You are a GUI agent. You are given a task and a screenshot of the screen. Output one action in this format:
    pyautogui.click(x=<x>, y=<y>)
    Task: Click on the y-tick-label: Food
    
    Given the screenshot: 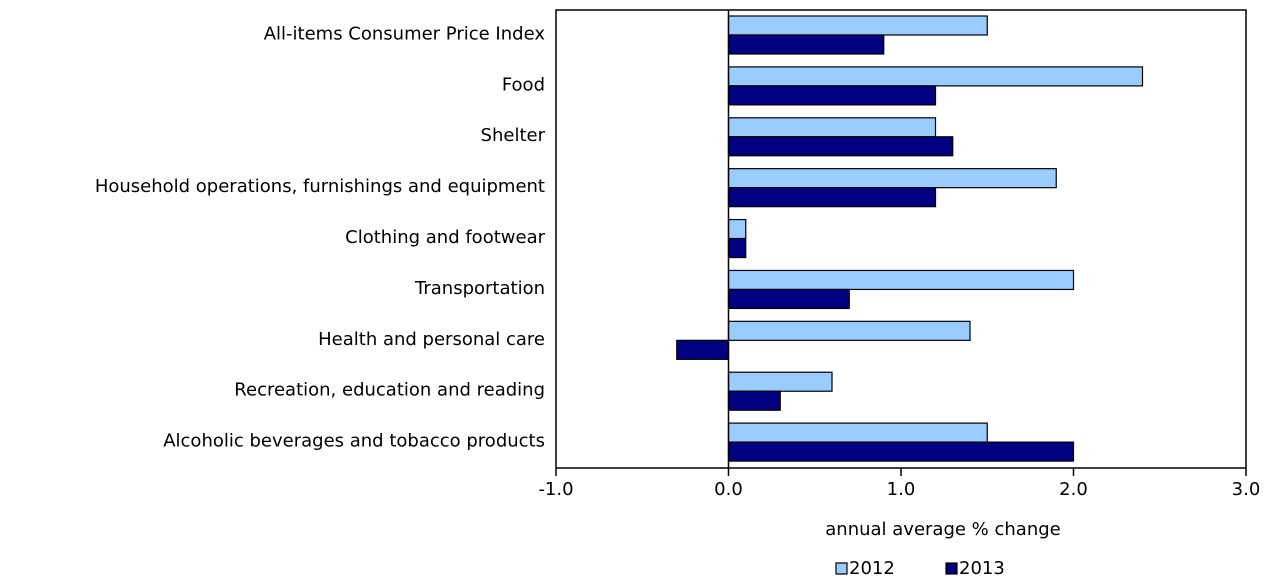 What is the action you would take?
    pyautogui.click(x=523, y=84)
    